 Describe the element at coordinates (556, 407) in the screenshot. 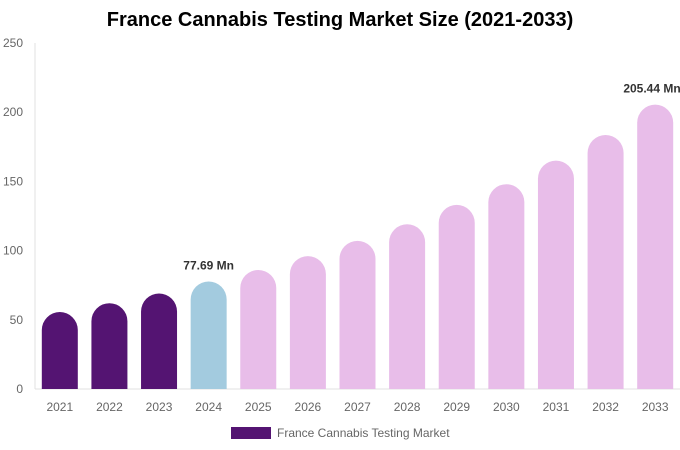

I see `x-tick-label: 2031` at that location.